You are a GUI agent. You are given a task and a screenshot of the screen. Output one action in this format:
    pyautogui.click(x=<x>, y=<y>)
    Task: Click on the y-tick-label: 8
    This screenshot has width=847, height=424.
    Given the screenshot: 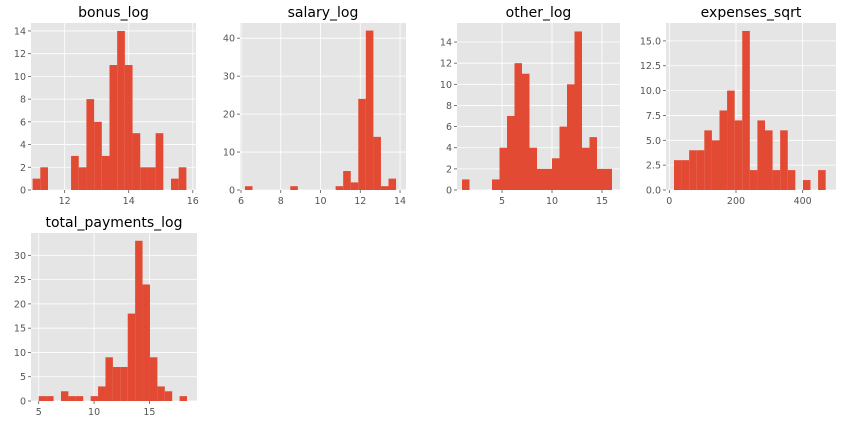 What is the action you would take?
    pyautogui.click(x=23, y=100)
    